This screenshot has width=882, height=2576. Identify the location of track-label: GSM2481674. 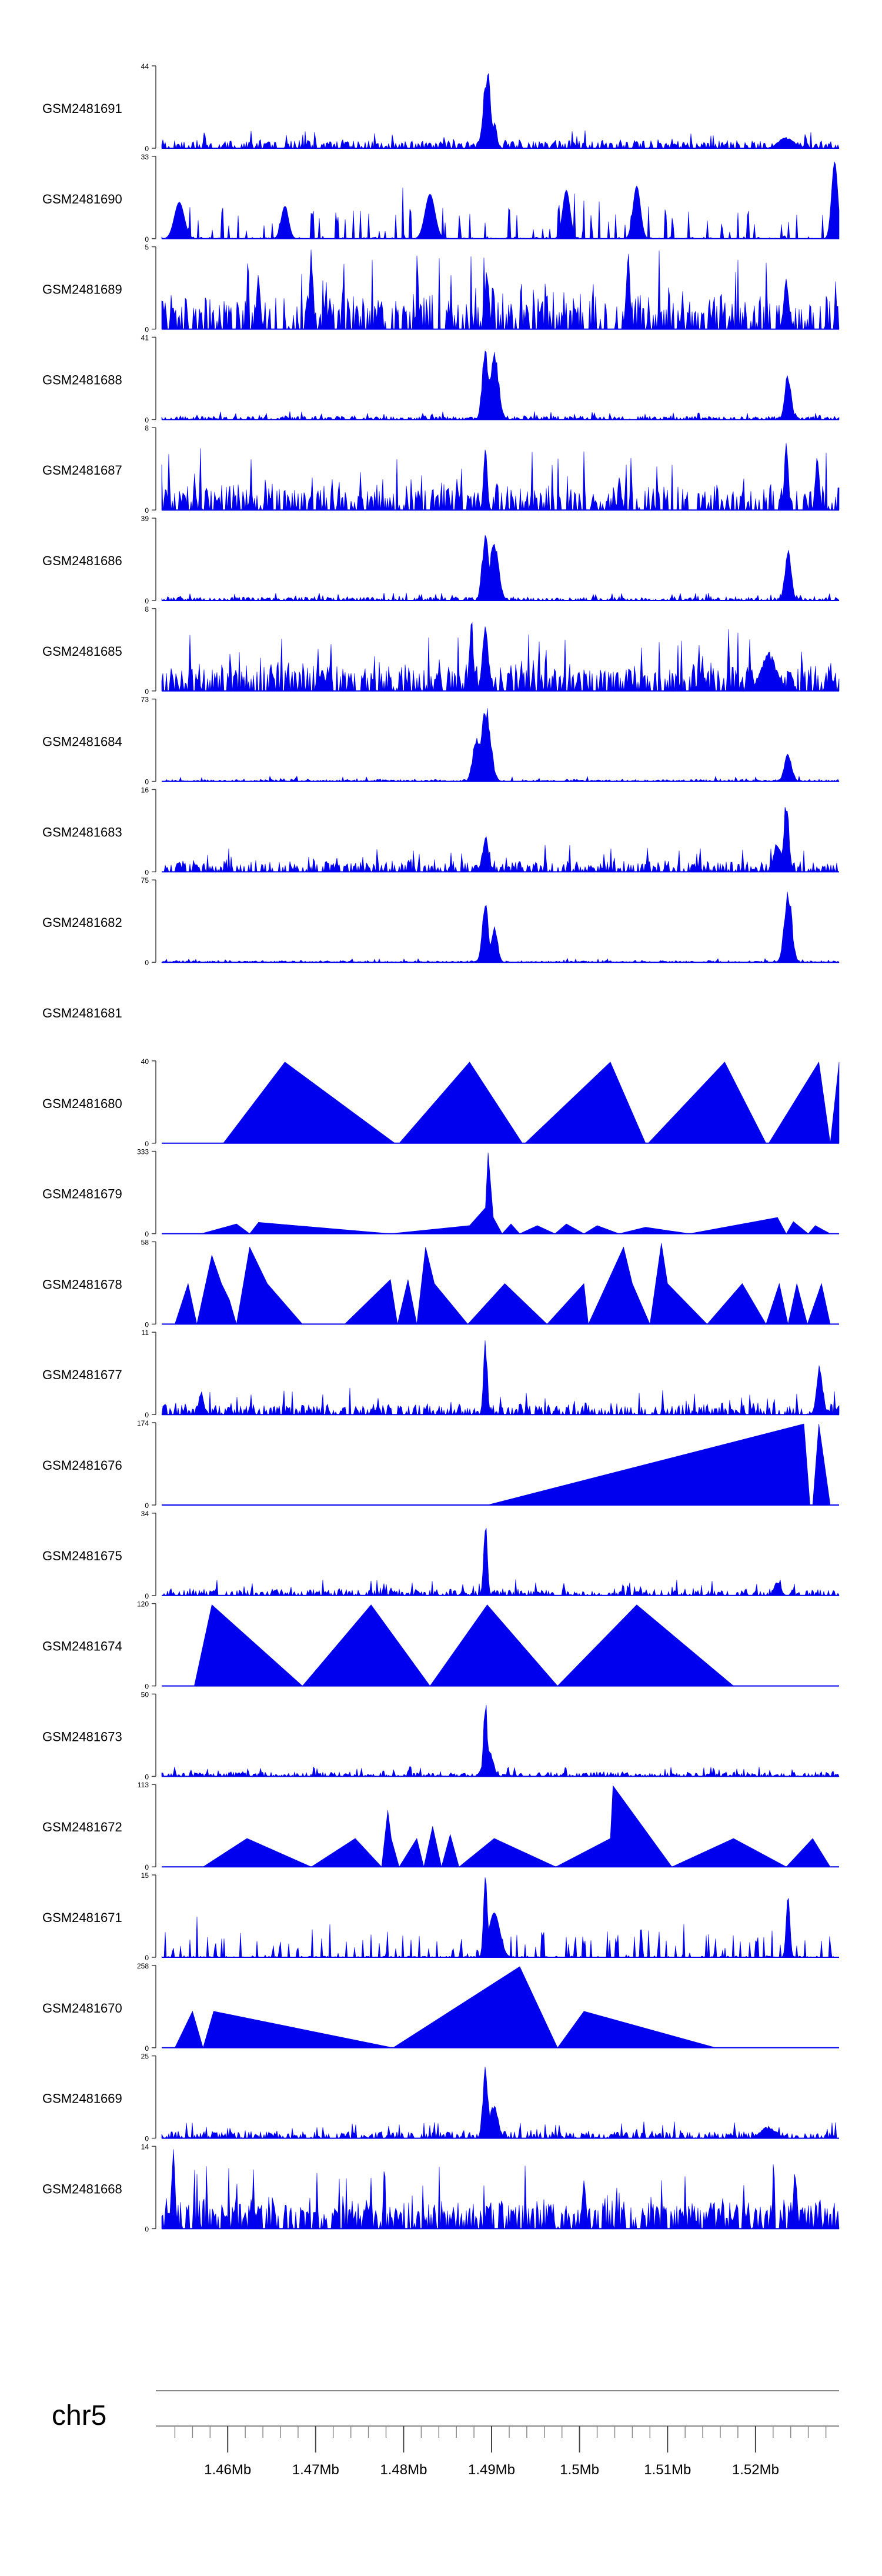
(82, 1646).